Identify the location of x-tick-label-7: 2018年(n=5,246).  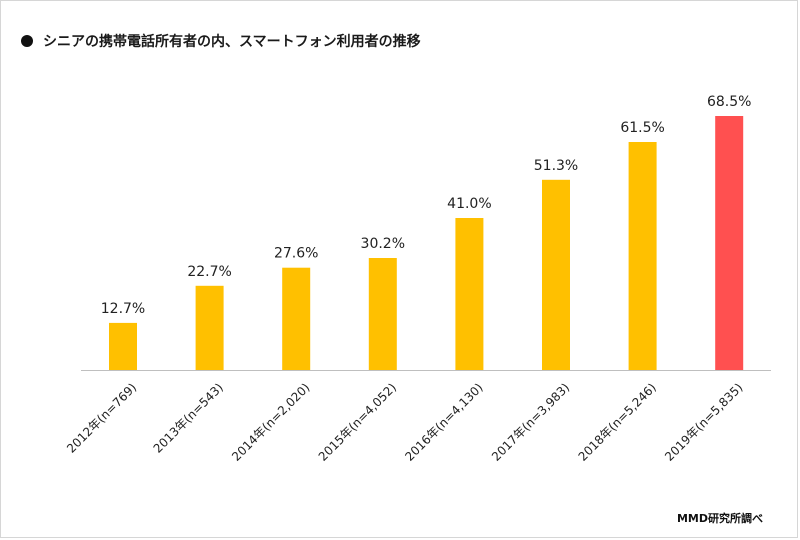
(617, 421).